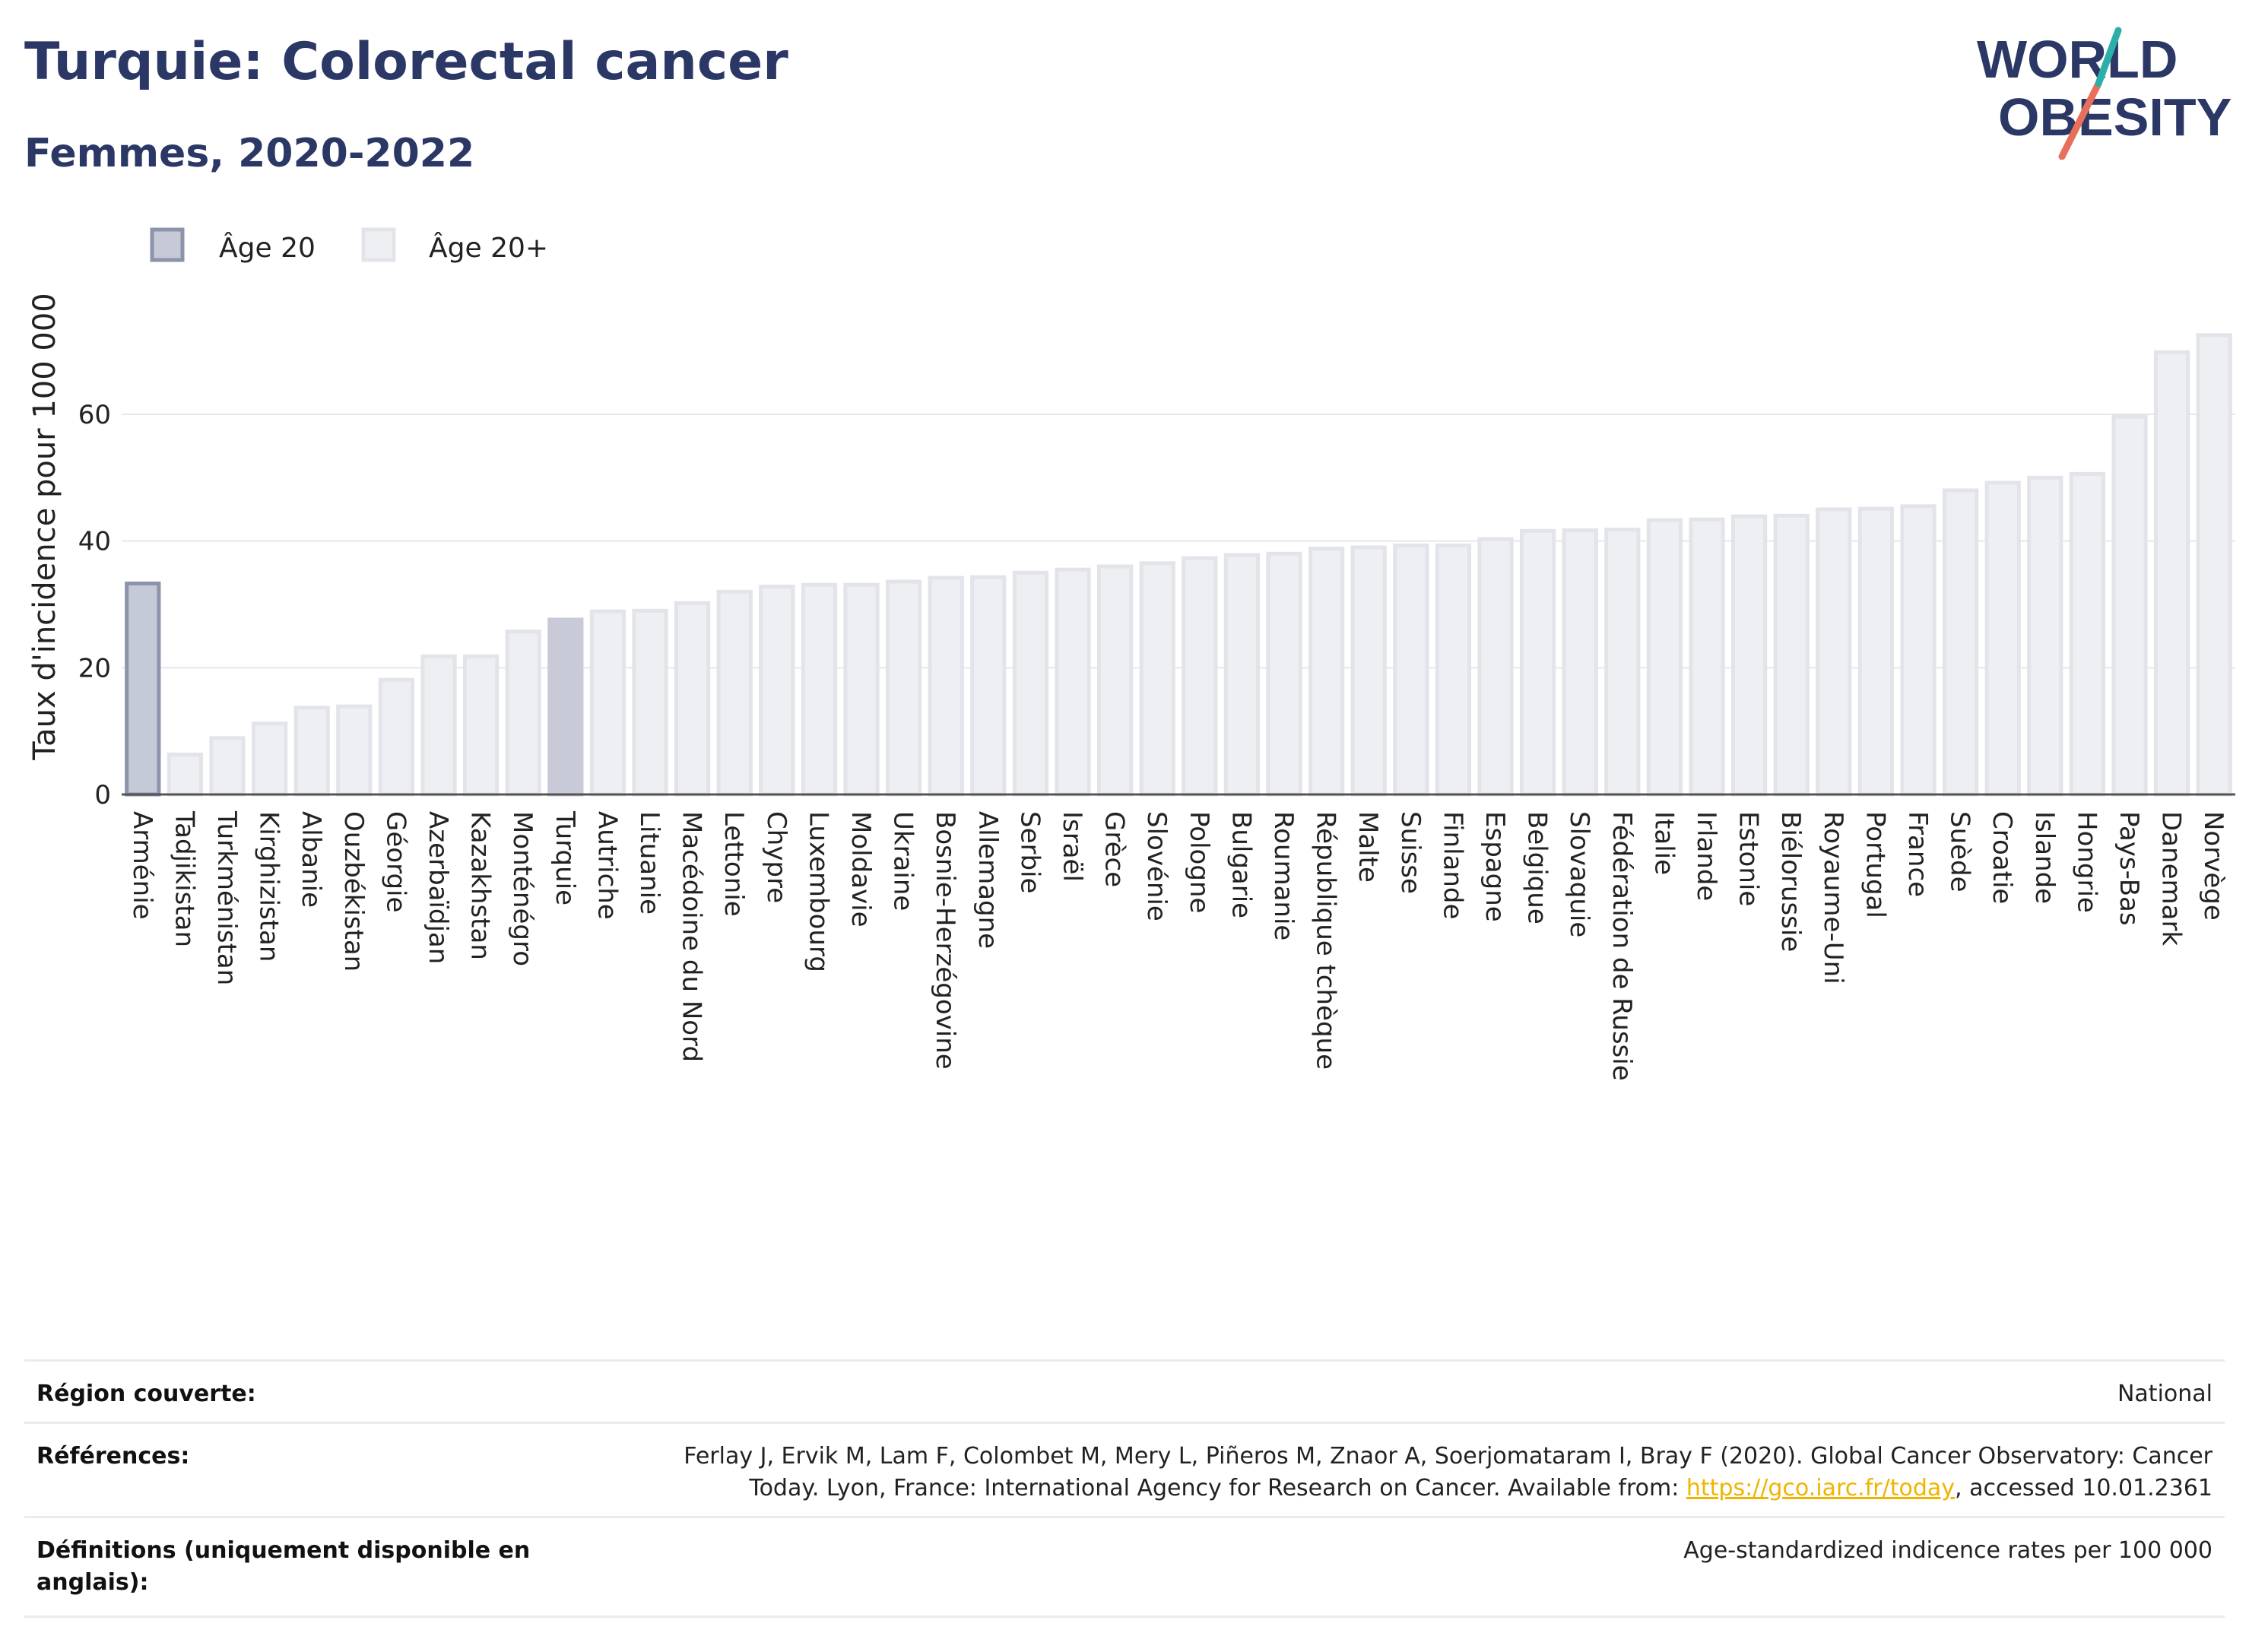 The image size is (2249, 1652). Describe the element at coordinates (1917, 854) in the screenshot. I see `x-tick-label: France` at that location.